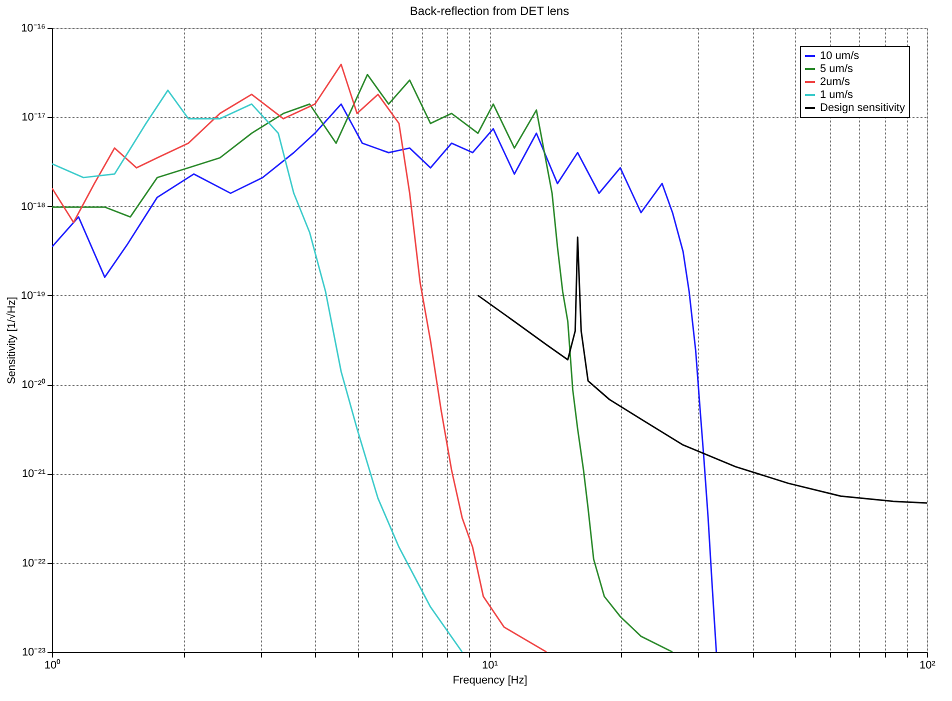 The height and width of the screenshot is (701, 952). Describe the element at coordinates (34, 385) in the screenshot. I see `y-tick-label: 10⁻²⁰` at that location.